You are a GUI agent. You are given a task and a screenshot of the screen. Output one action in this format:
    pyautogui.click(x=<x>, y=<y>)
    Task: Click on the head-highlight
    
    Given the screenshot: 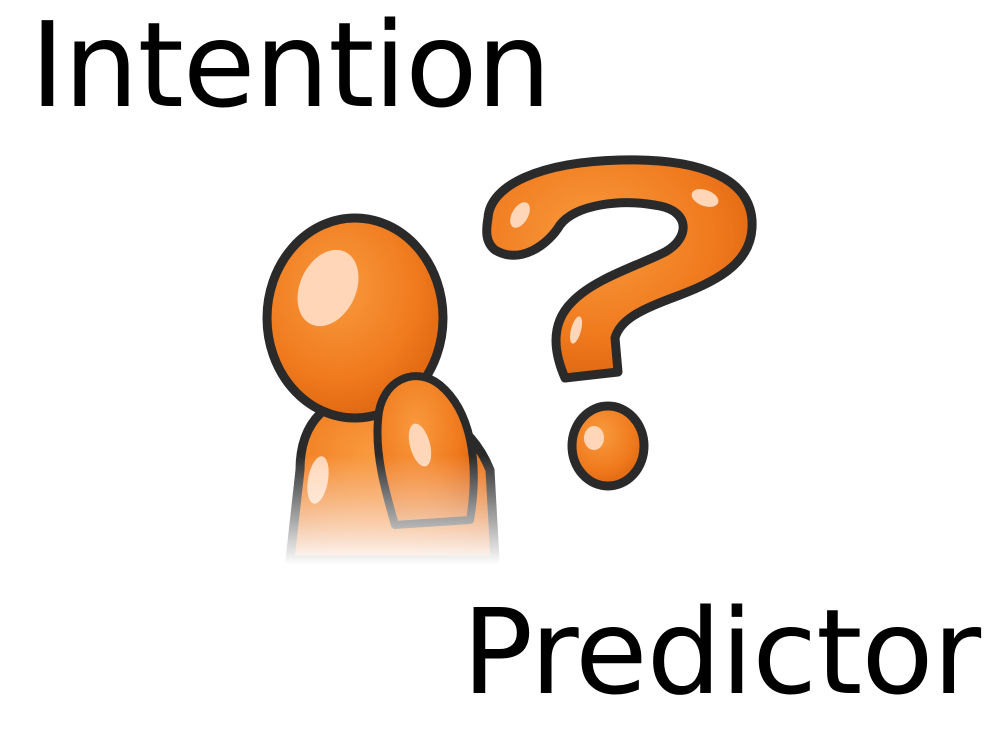 What is the action you would take?
    pyautogui.click(x=328, y=288)
    